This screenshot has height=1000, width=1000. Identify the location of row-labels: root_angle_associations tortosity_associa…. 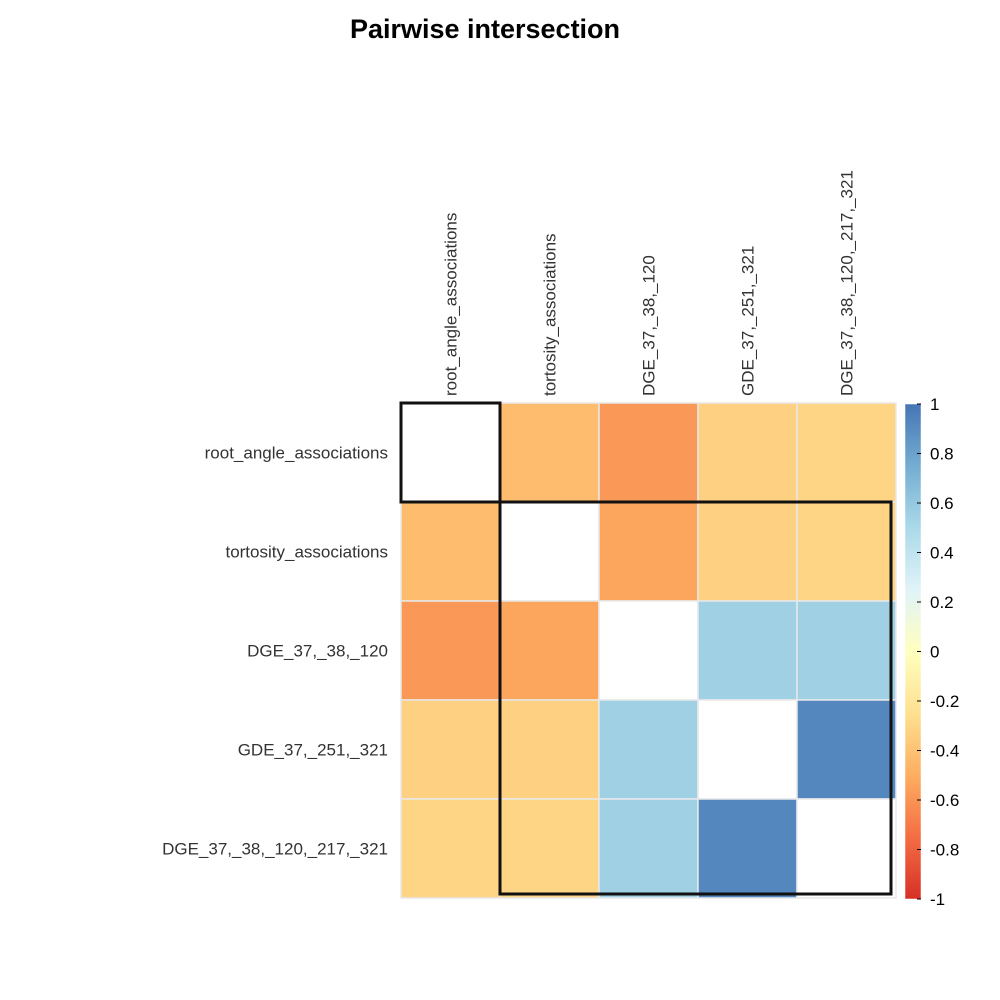
(275, 651).